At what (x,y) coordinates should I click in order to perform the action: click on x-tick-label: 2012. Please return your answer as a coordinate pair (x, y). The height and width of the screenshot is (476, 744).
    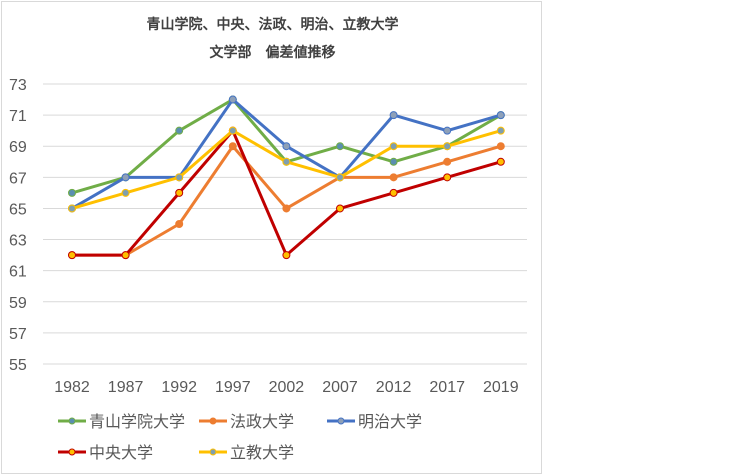
    Looking at the image, I should click on (394, 387).